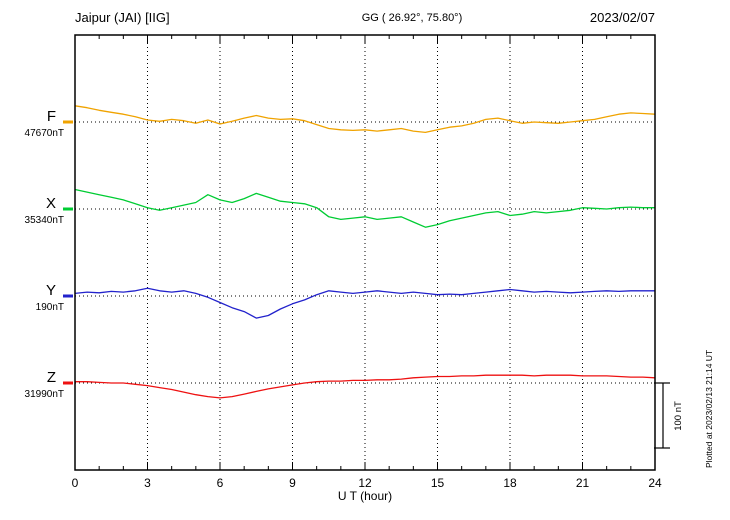  Describe the element at coordinates (709, 409) in the screenshot. I see `plotted-at-note: Plotted at 2023/02/13 21:14 UT` at that location.